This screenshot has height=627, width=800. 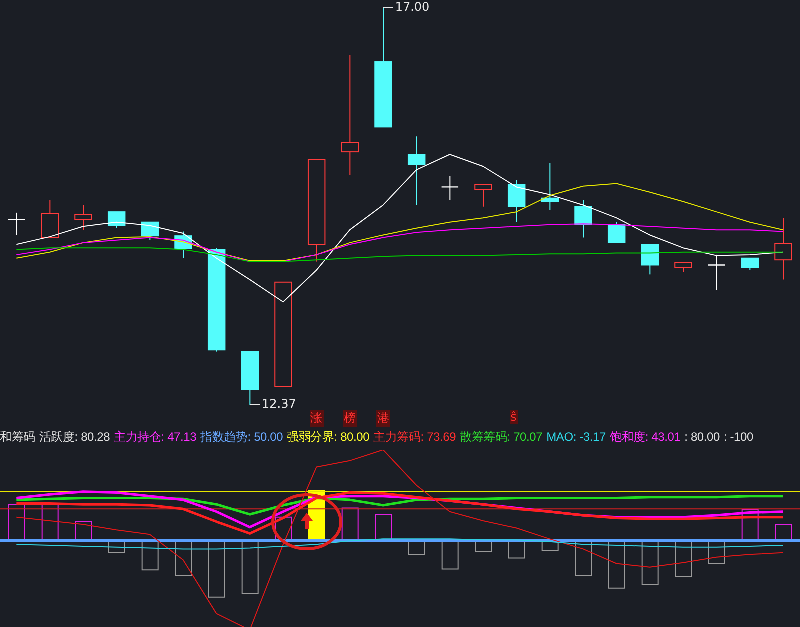 I want to click on text: 散筹筹码: 70.07, so click(x=501, y=437).